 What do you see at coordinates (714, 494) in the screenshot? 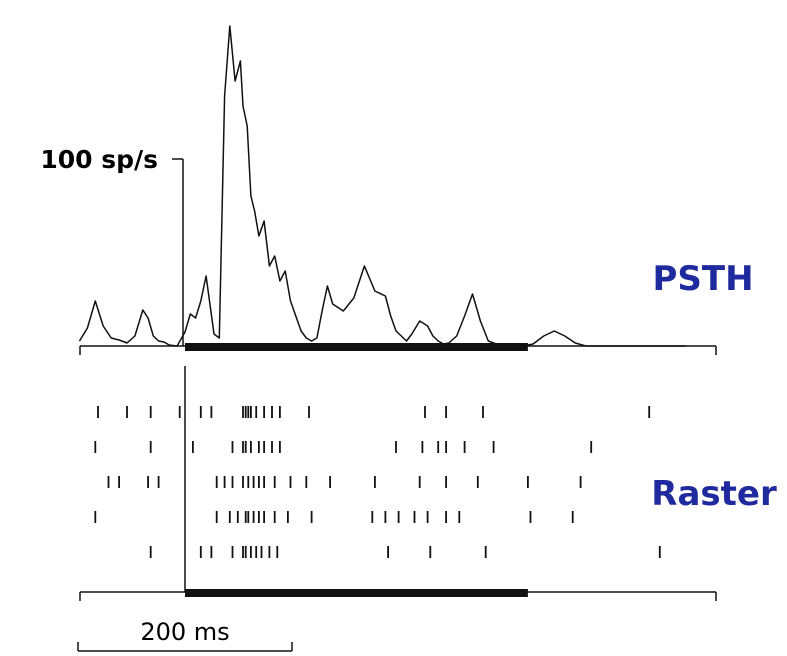
I see `raster-label: Raster` at bounding box center [714, 494].